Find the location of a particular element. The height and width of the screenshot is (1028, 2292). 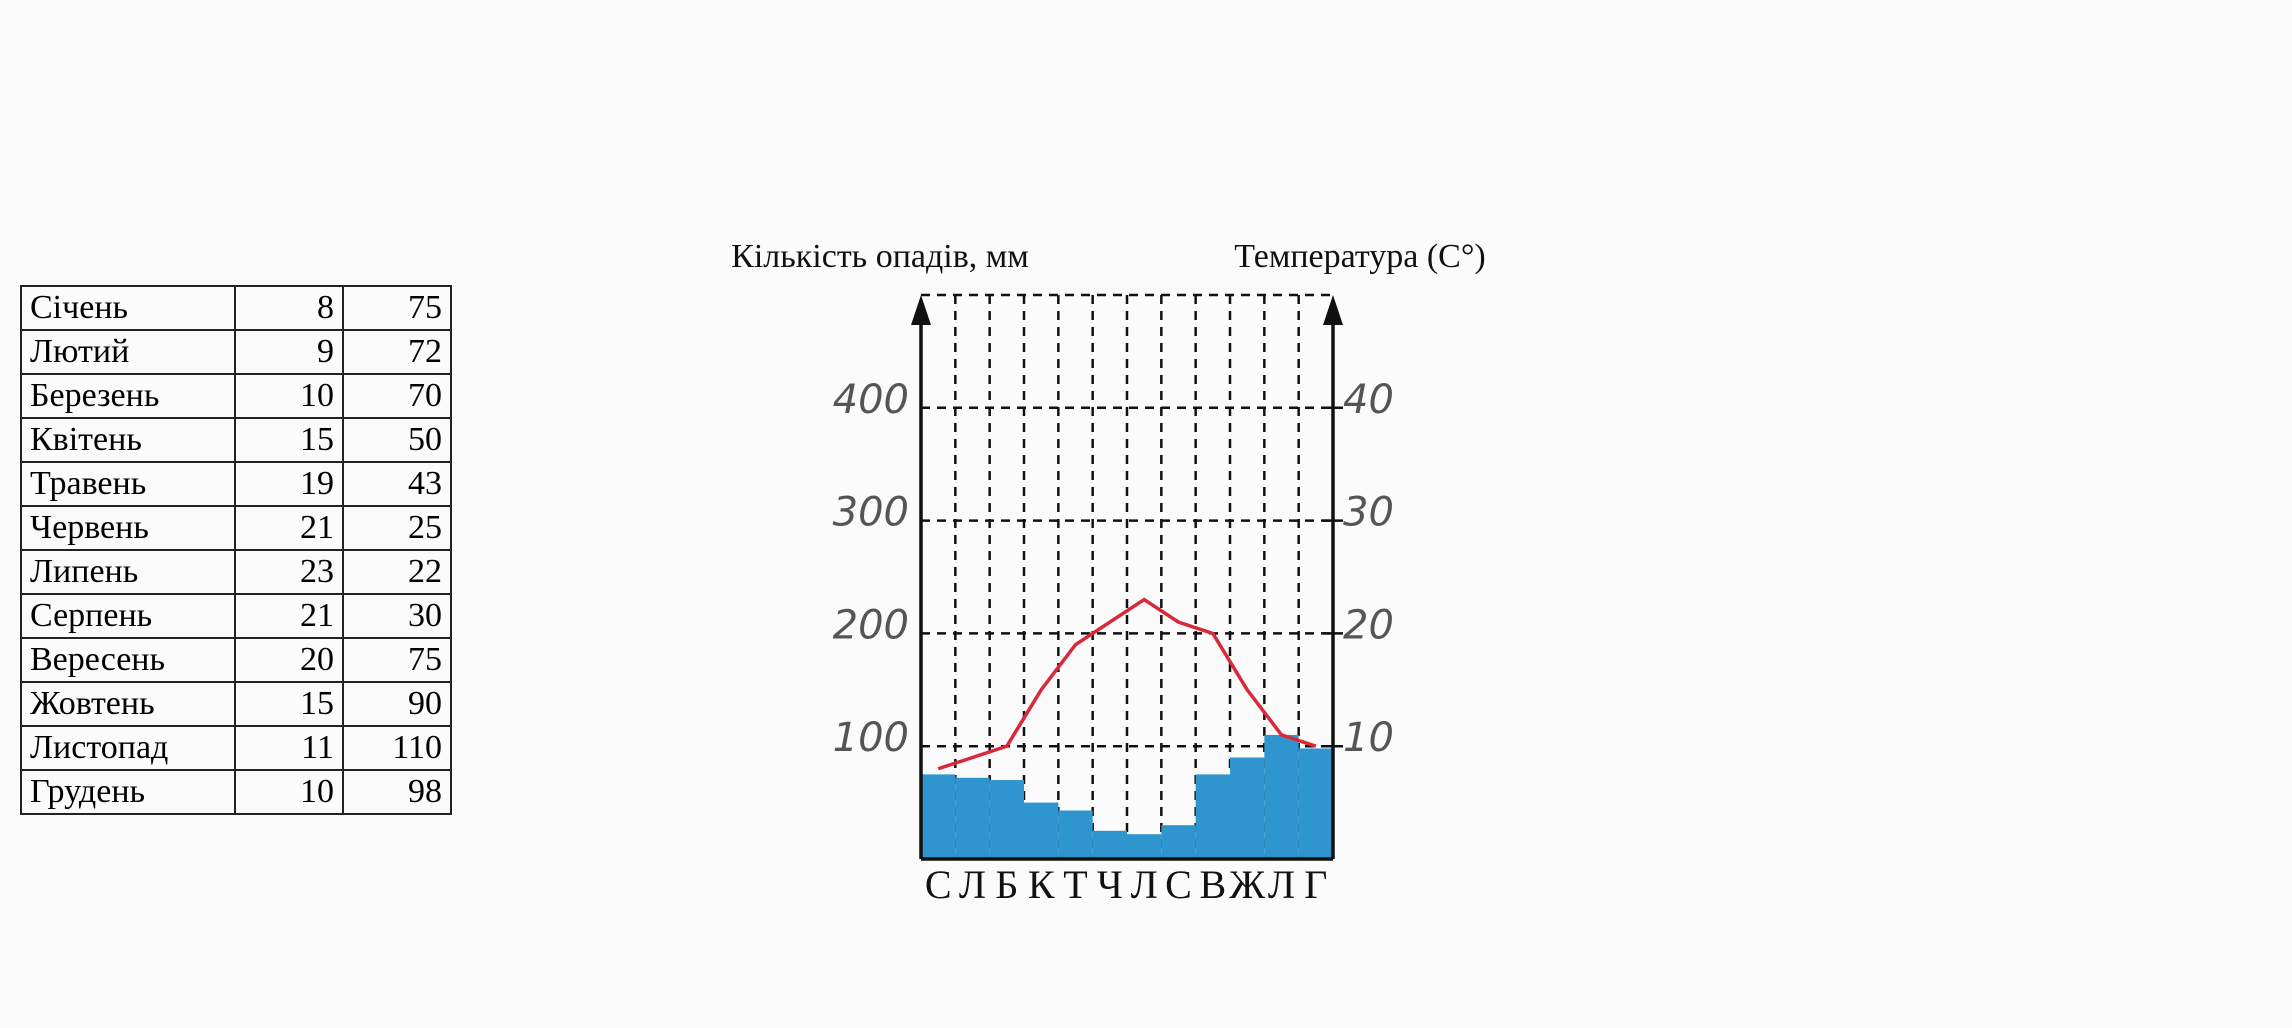

table-cell: Серпень is located at coordinates (128, 616).